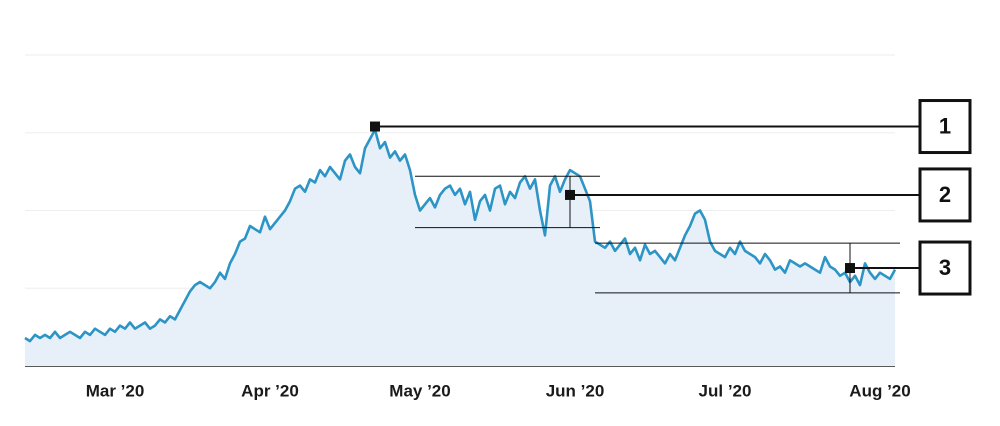  I want to click on x-tick-label: Aug ’20, so click(879, 390).